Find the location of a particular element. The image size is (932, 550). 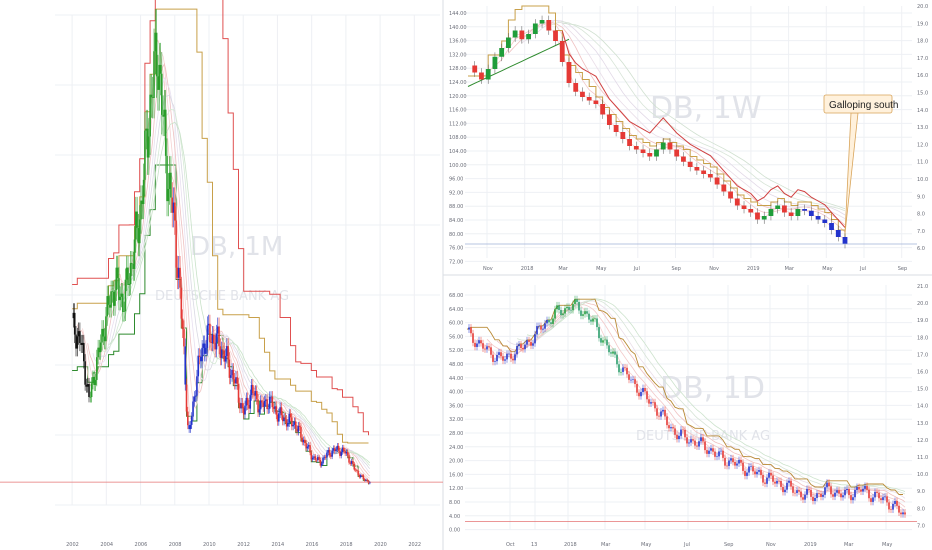

monthly-x-tick-label: 2022 is located at coordinates (414, 545).